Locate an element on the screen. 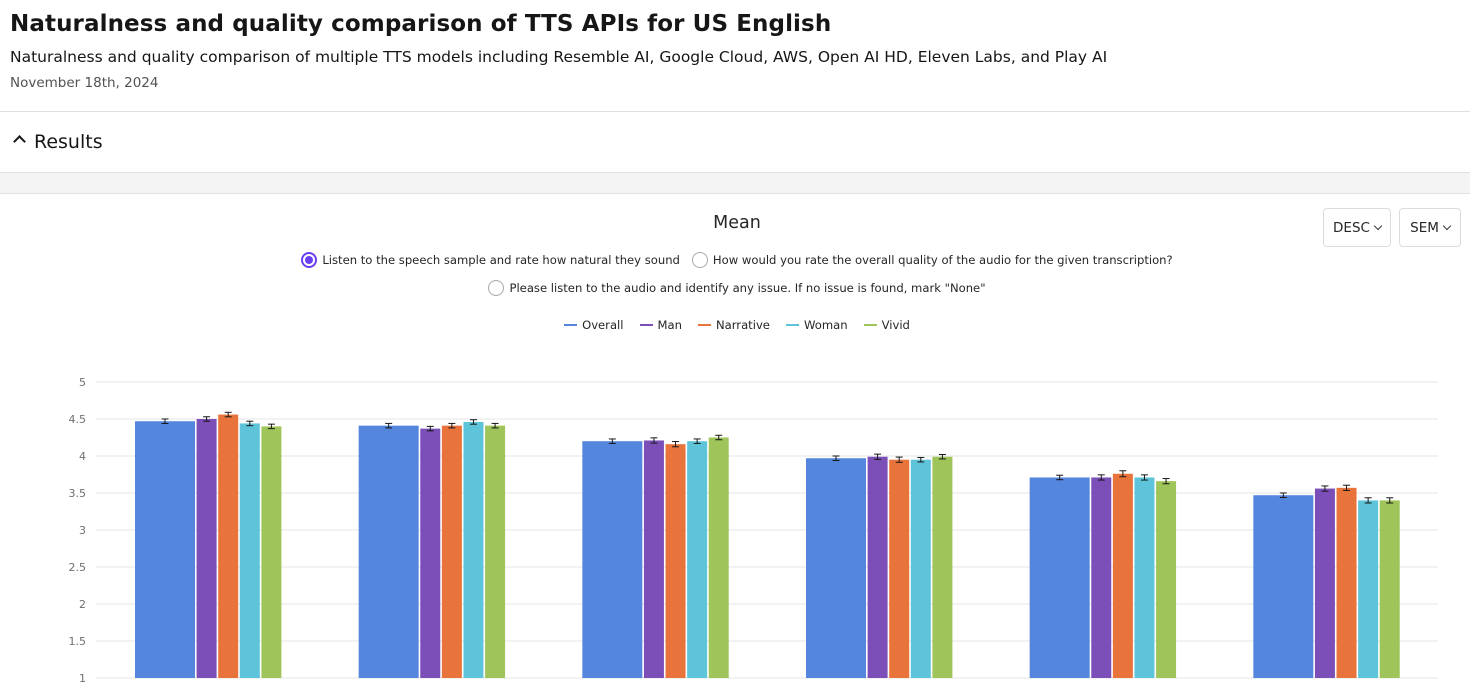 This screenshot has height=685, width=1470. error-type-dropdown: SEM is located at coordinates (1430, 227).